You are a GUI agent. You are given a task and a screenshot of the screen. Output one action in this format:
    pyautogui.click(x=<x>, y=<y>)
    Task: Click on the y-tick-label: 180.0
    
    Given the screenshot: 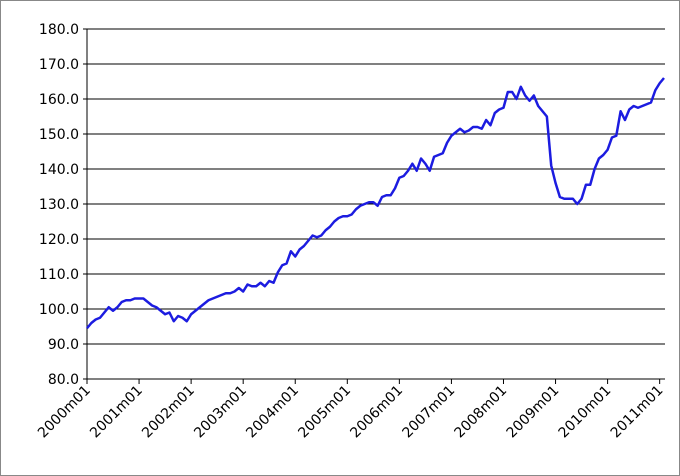 What is the action you would take?
    pyautogui.click(x=59, y=30)
    